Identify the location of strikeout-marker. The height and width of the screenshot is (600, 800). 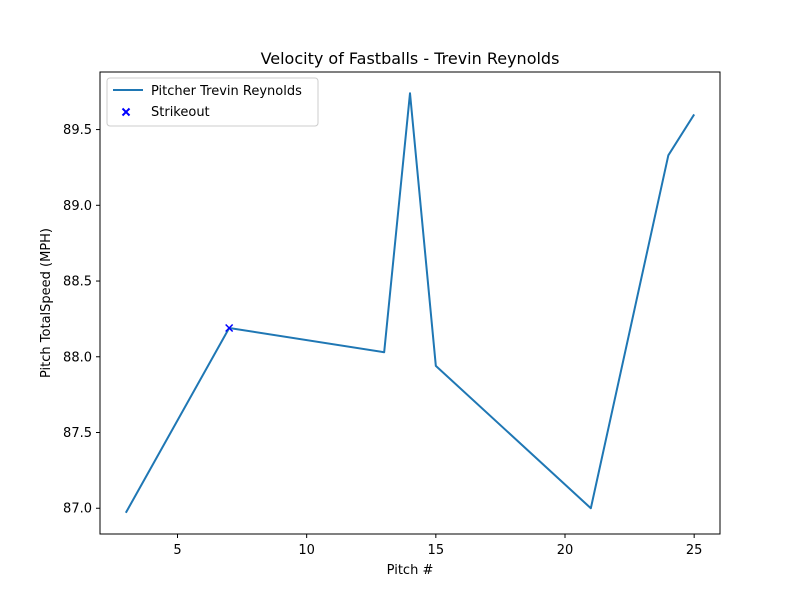
(229, 328).